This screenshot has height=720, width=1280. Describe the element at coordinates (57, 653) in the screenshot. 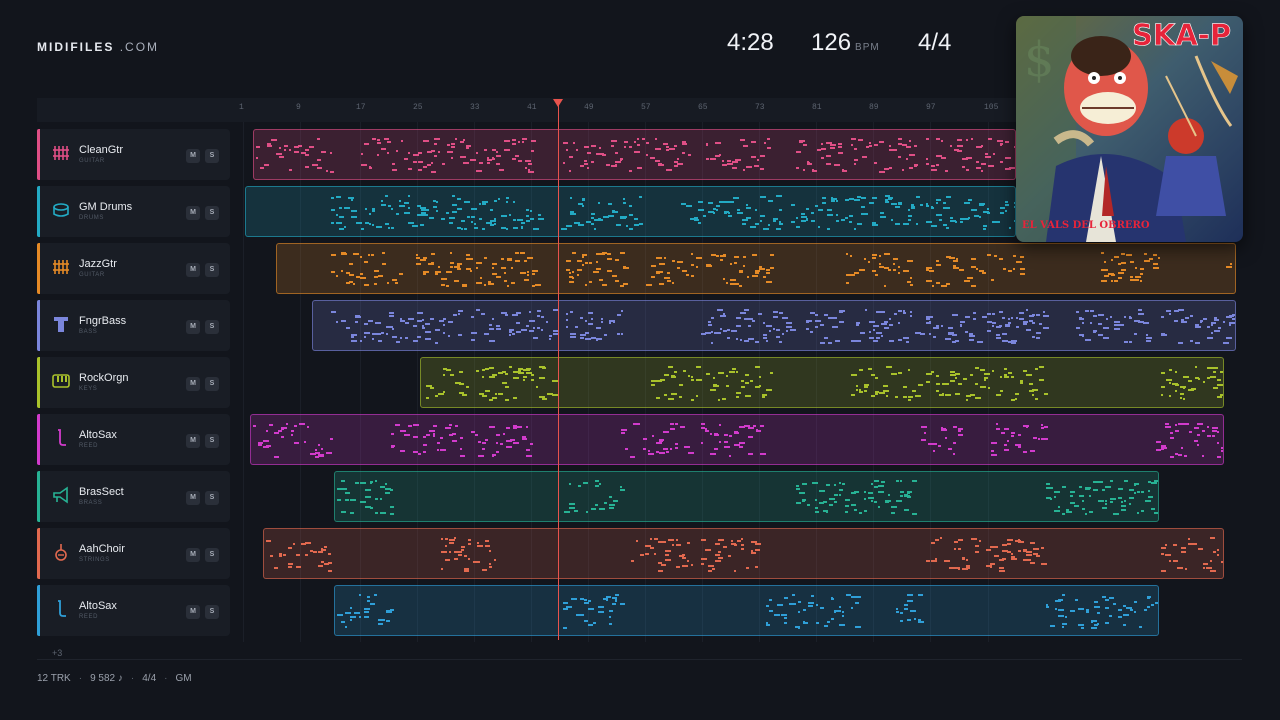

I see `more-tracks-indicator: +3` at that location.